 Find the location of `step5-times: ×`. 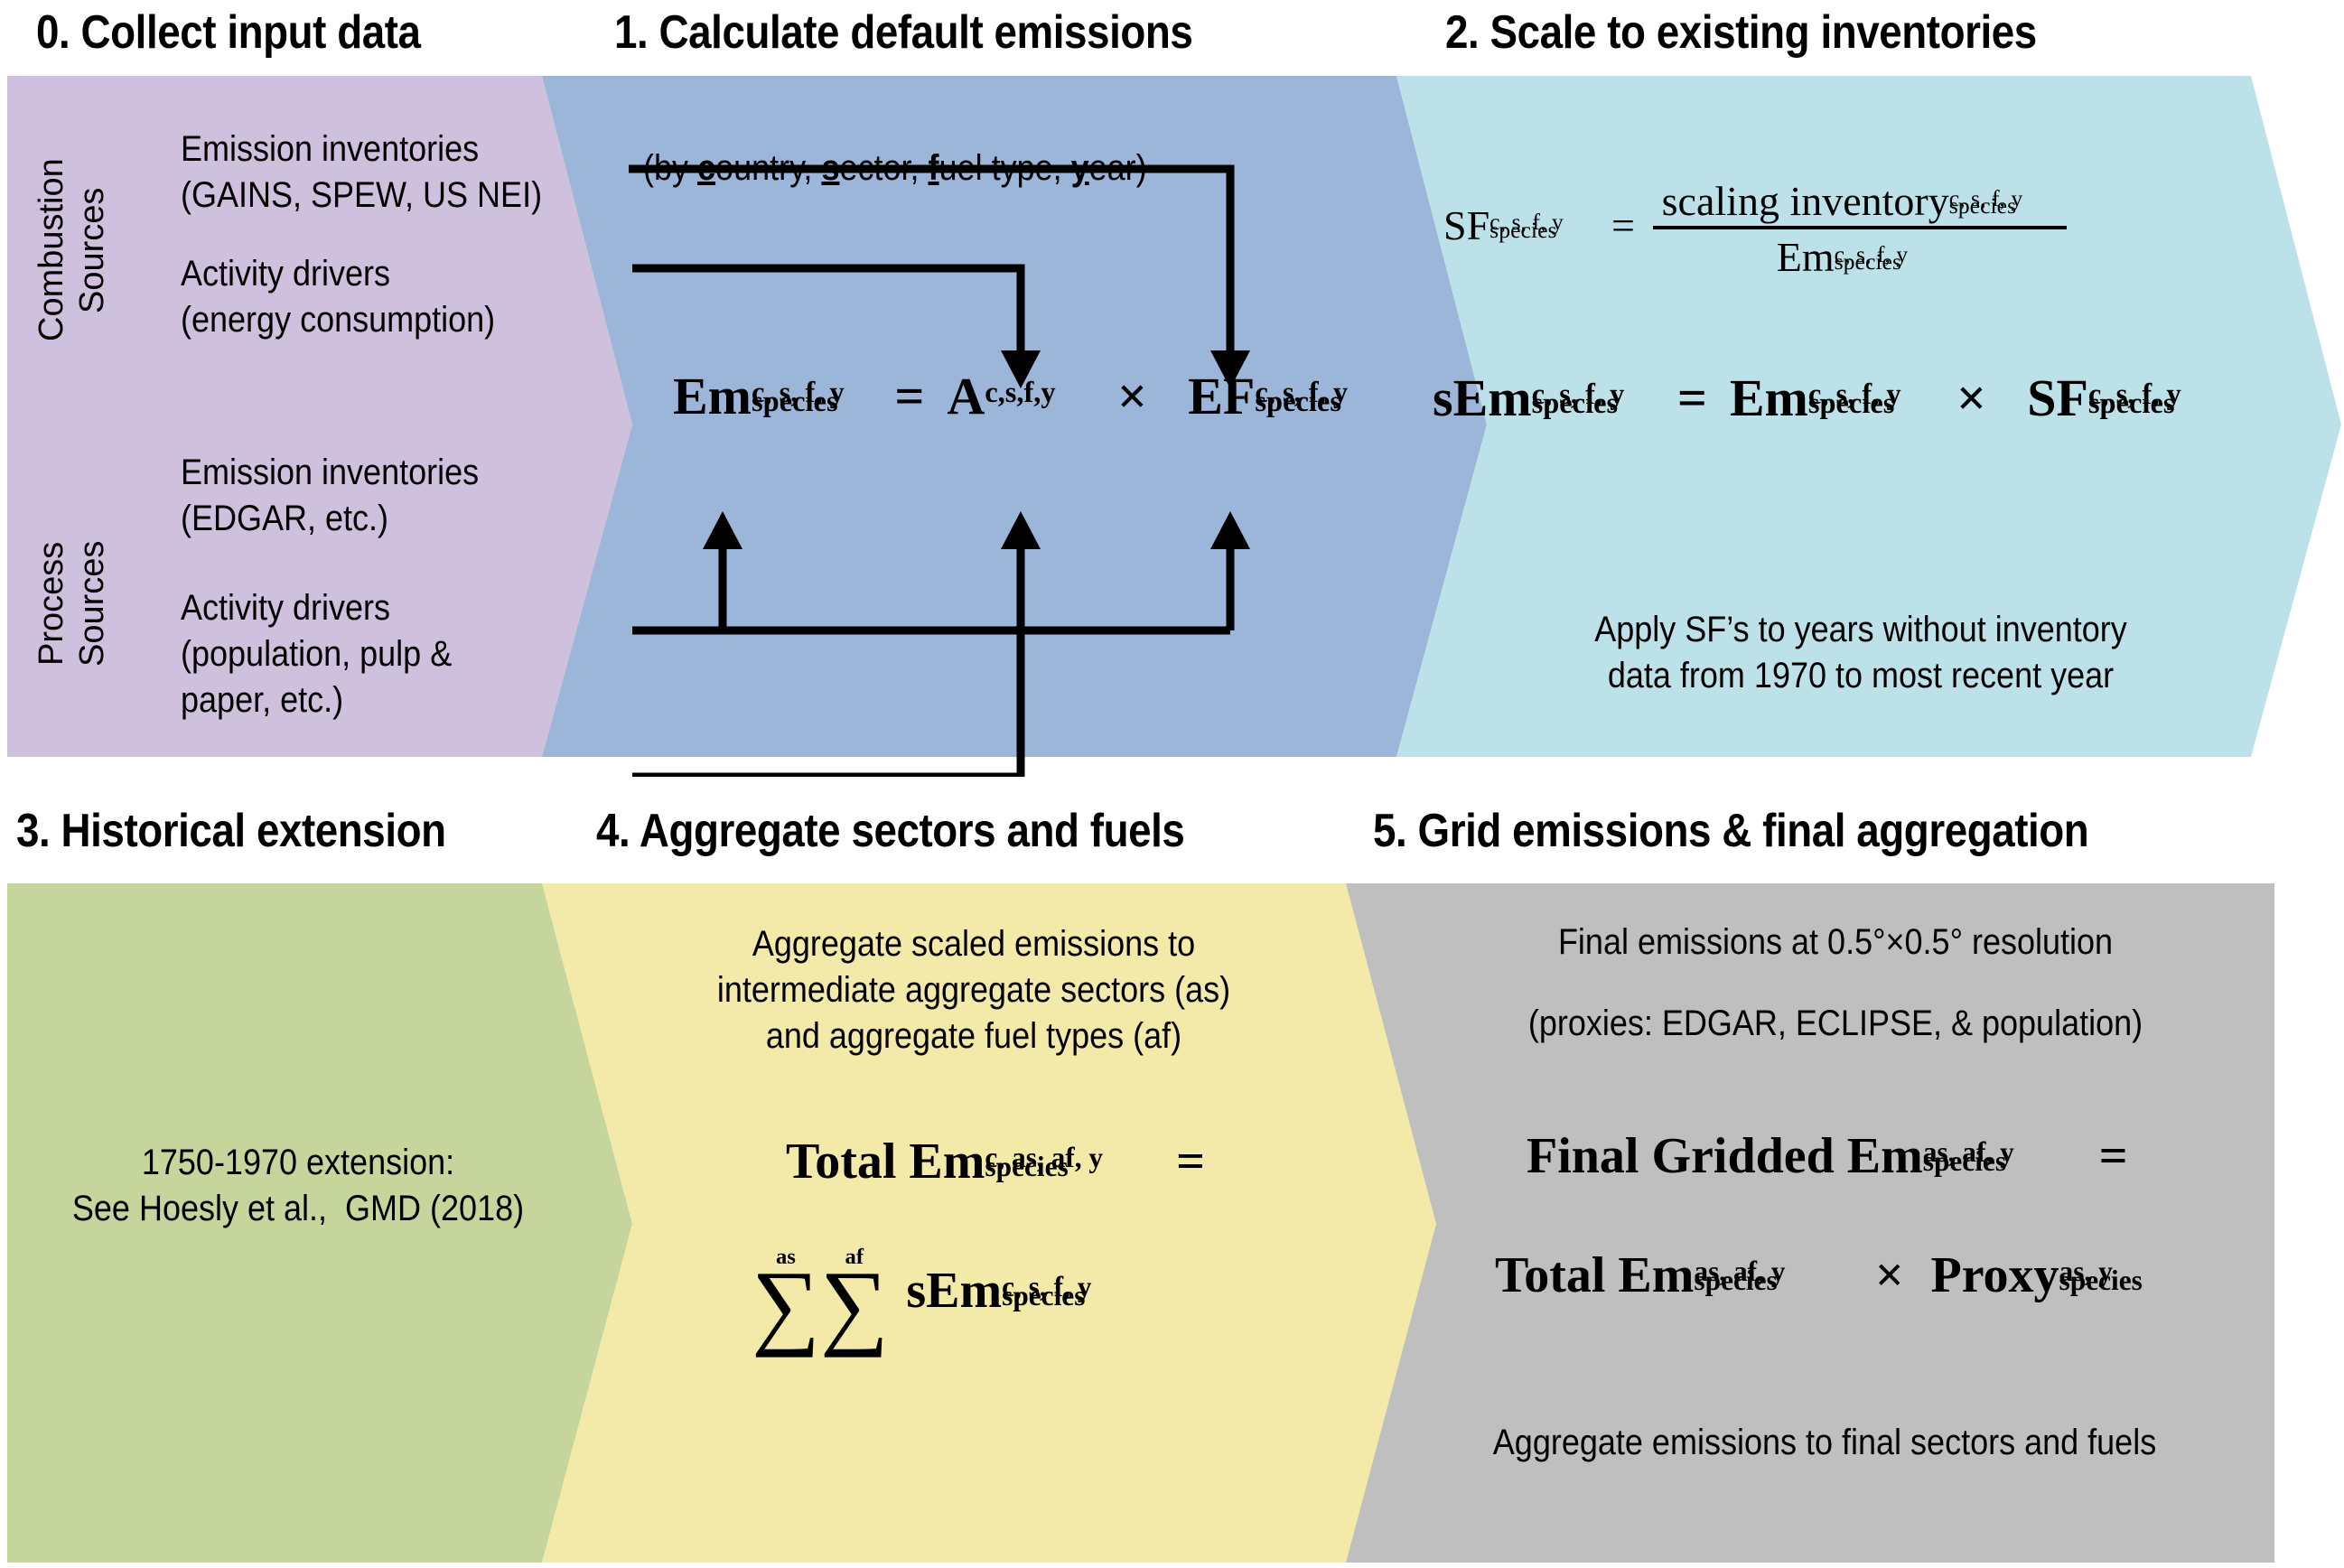

step5-times: × is located at coordinates (1889, 1275).